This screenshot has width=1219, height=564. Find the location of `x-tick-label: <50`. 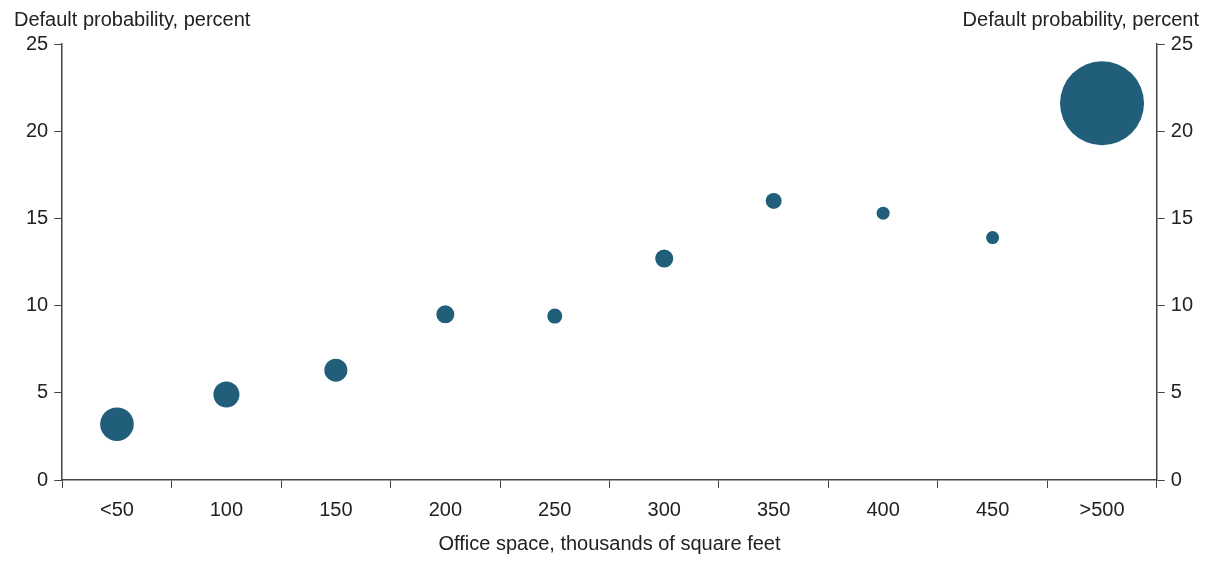

x-tick-label: <50 is located at coordinates (117, 508).